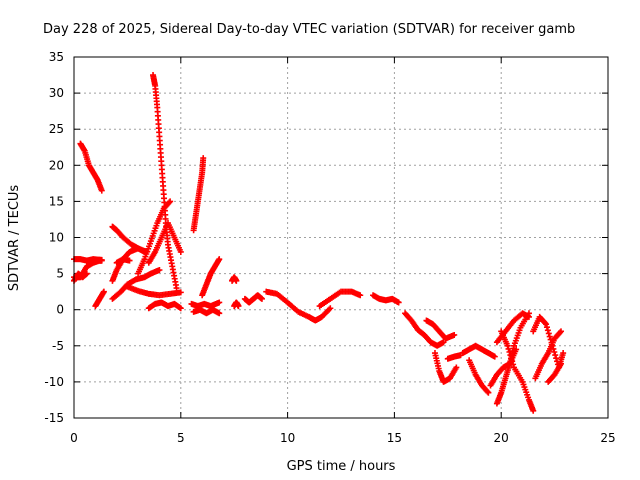  I want to click on series-arc16, so click(205, 304).